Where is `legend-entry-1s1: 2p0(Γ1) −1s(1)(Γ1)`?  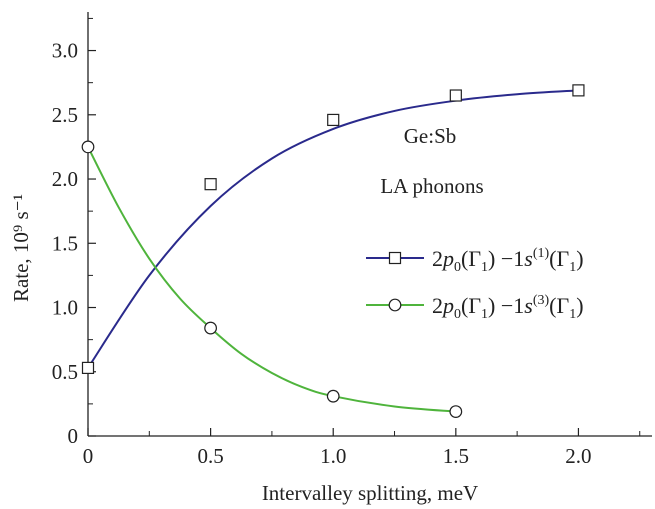 legend-entry-1s1: 2p0(Γ1) −1s(1)(Γ1) is located at coordinates (475, 260).